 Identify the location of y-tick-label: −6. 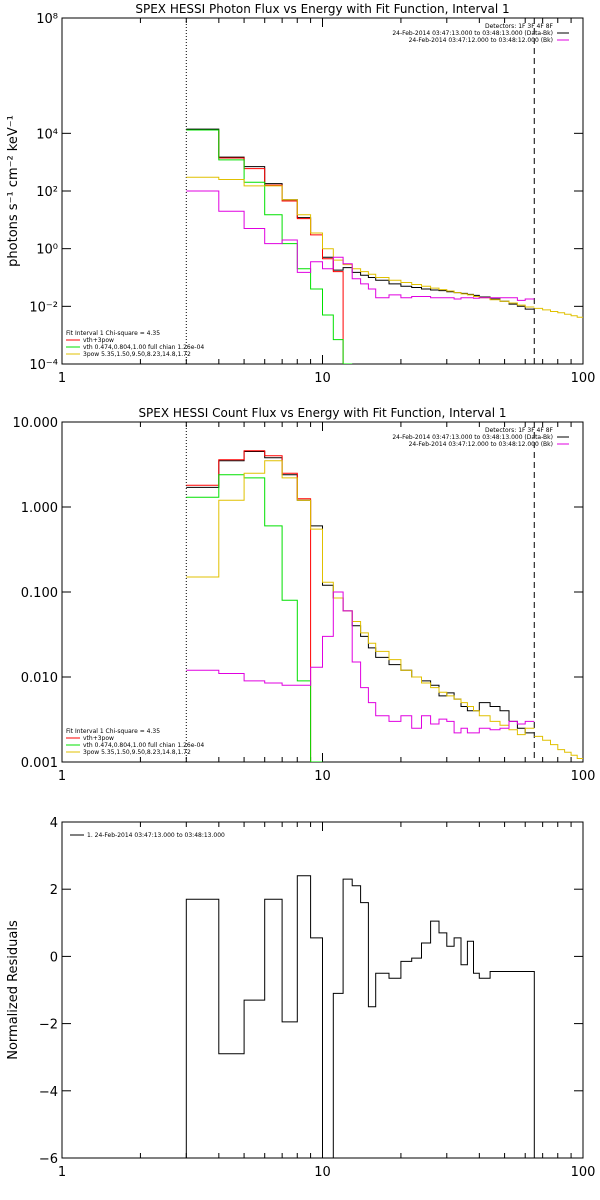
(48, 1159).